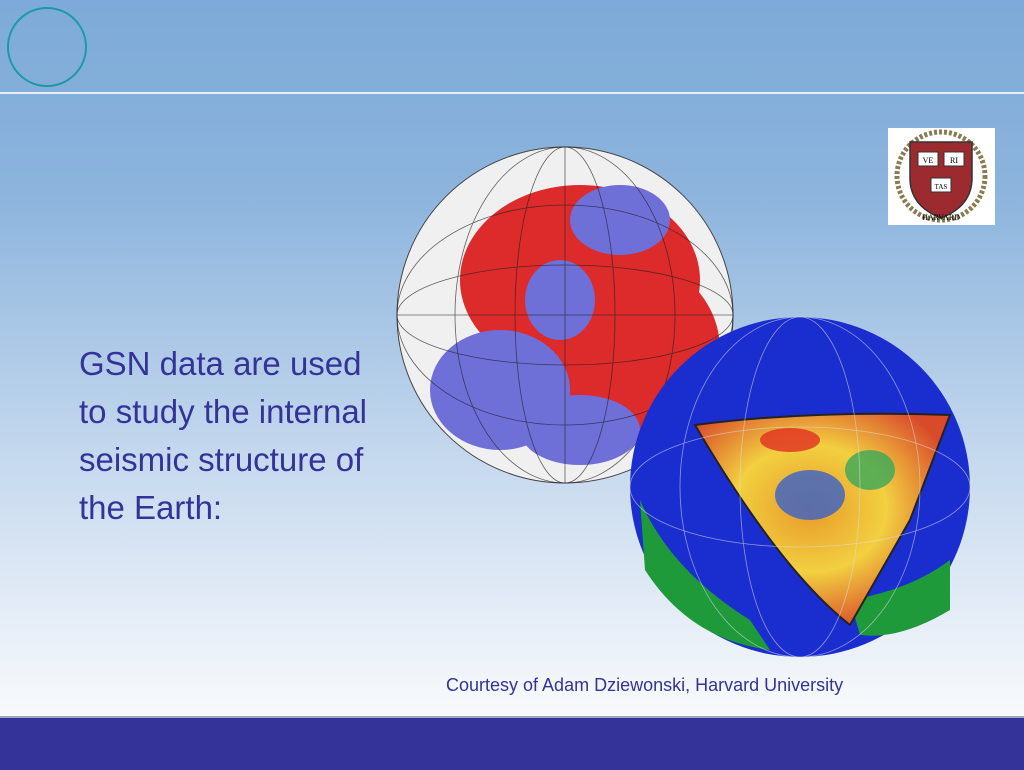  What do you see at coordinates (941, 217) in the screenshot?
I see `logo-banner: HARVARD` at bounding box center [941, 217].